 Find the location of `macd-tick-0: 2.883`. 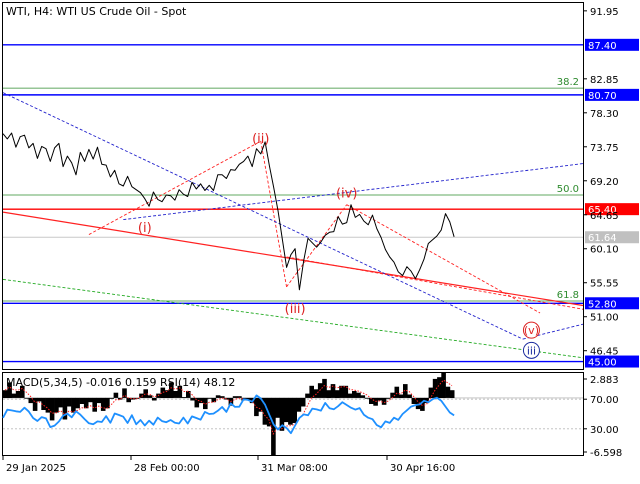

macd-tick-0: 2.883 is located at coordinates (604, 380).